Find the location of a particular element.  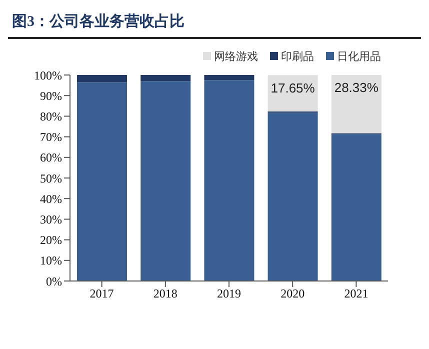

x-tick-label: 2019 is located at coordinates (229, 293).